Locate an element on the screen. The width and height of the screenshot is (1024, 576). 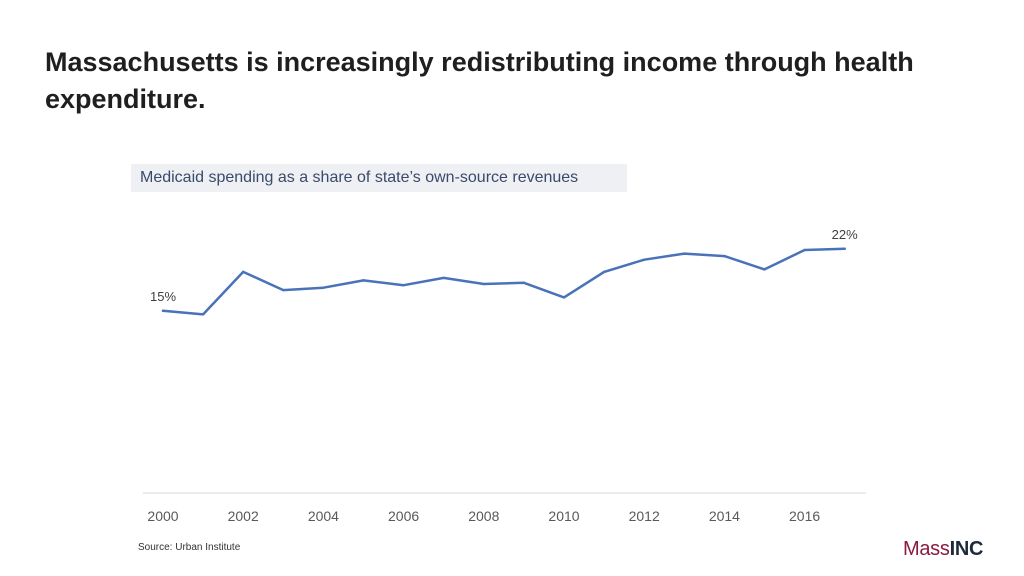
x-tick-label: 2008 is located at coordinates (483, 516).